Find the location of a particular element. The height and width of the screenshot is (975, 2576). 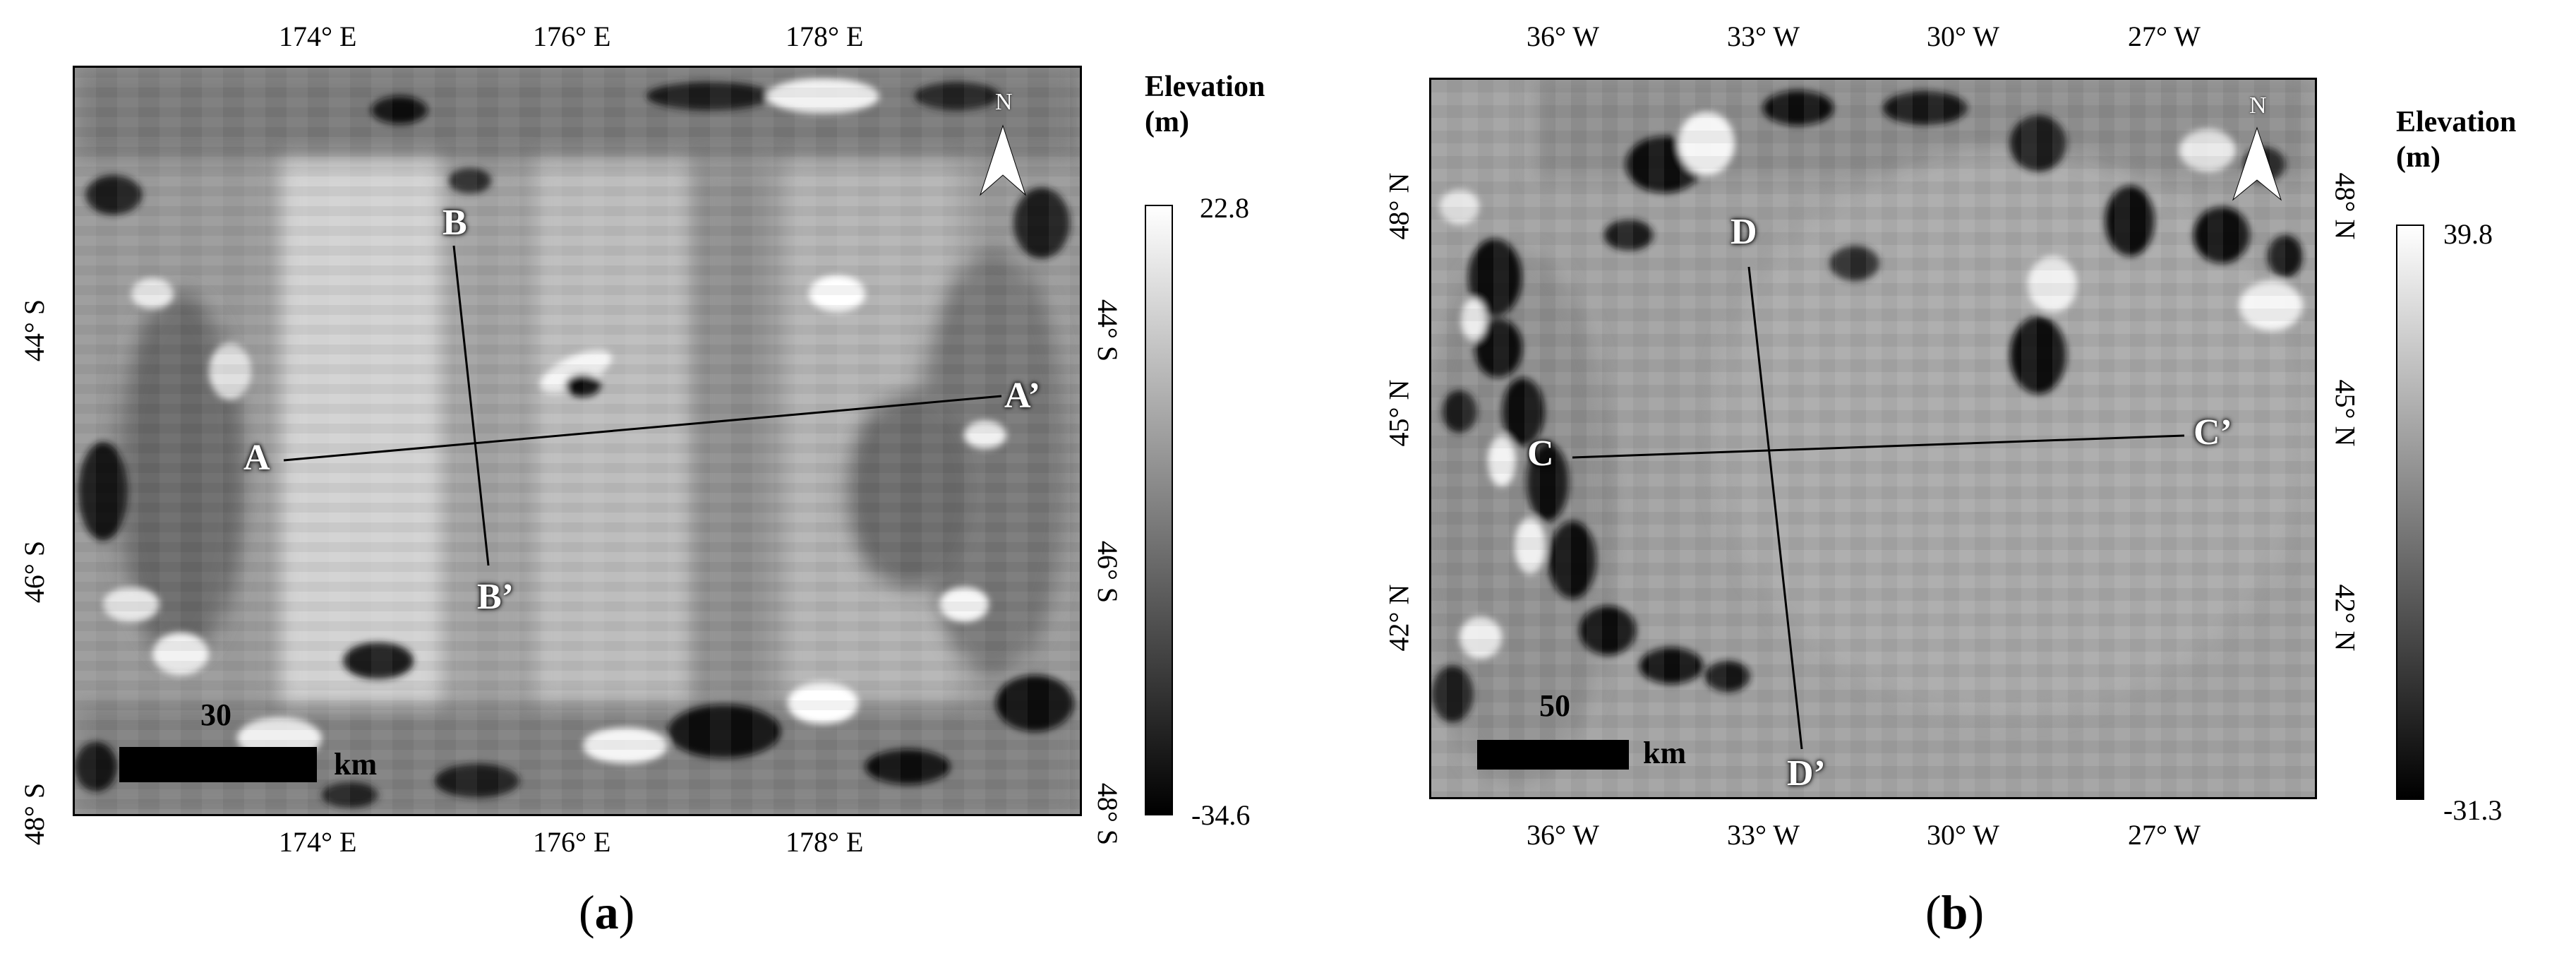

right-tick-46s: 46° S is located at coordinates (1108, 572).